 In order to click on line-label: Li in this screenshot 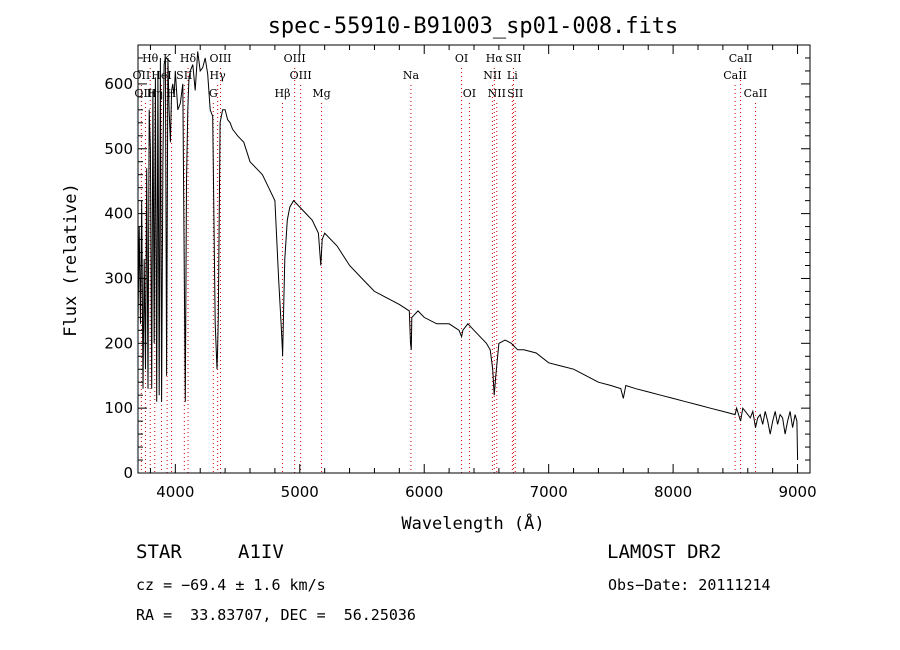, I will do `click(512, 75)`.